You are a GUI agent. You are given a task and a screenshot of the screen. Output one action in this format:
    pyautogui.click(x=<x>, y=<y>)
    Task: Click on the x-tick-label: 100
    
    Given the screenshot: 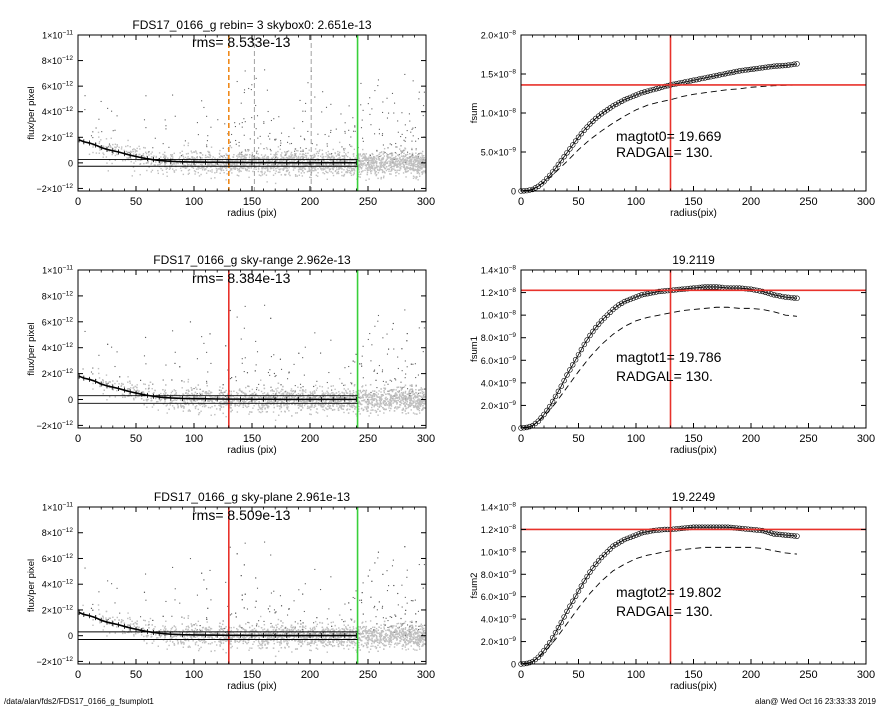 What is the action you would take?
    pyautogui.click(x=194, y=202)
    